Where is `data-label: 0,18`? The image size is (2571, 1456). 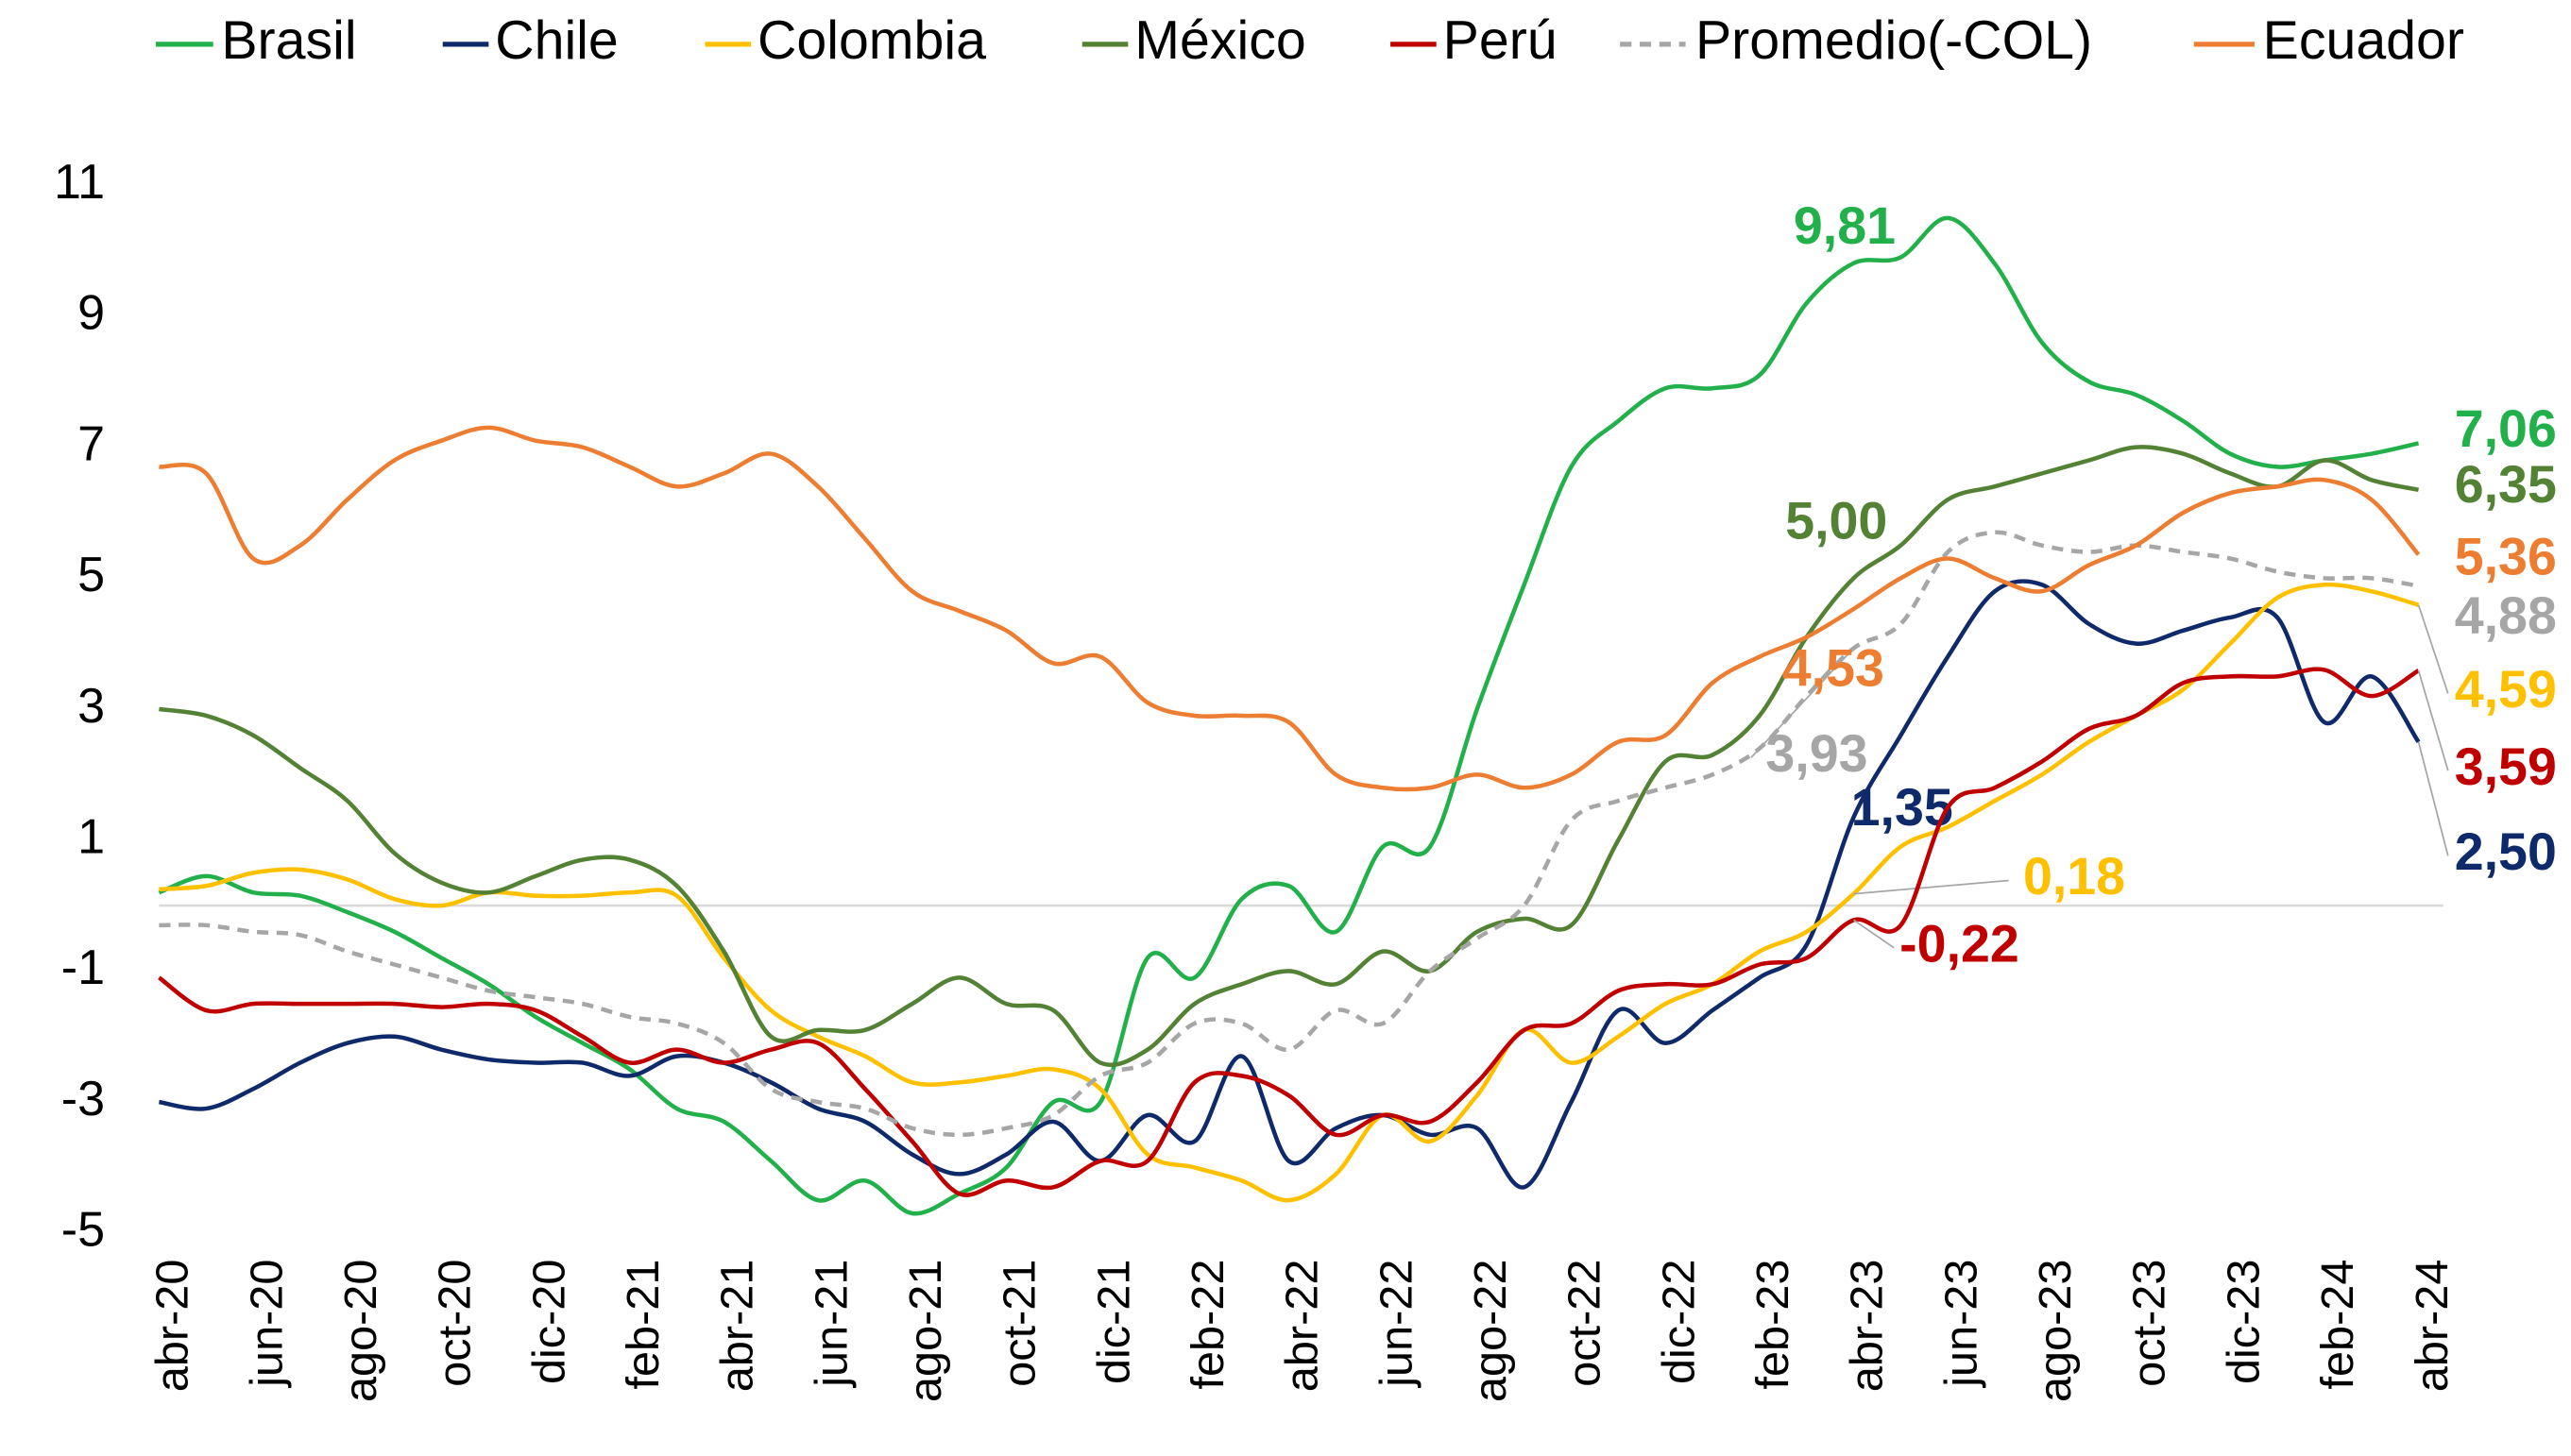
data-label: 0,18 is located at coordinates (2074, 876).